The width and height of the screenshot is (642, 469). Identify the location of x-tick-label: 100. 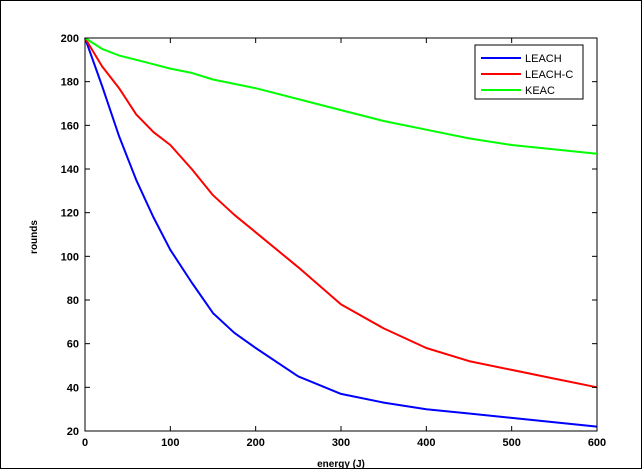
(170, 443).